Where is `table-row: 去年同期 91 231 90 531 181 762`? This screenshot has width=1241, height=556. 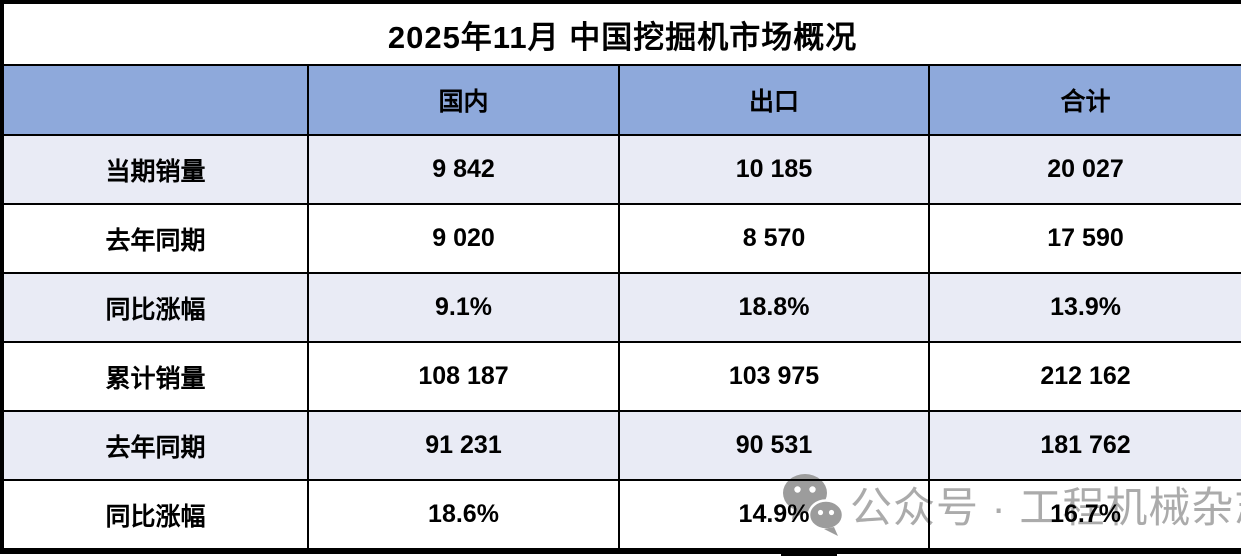 table-row: 去年同期 91 231 90 531 181 762 is located at coordinates (621, 445).